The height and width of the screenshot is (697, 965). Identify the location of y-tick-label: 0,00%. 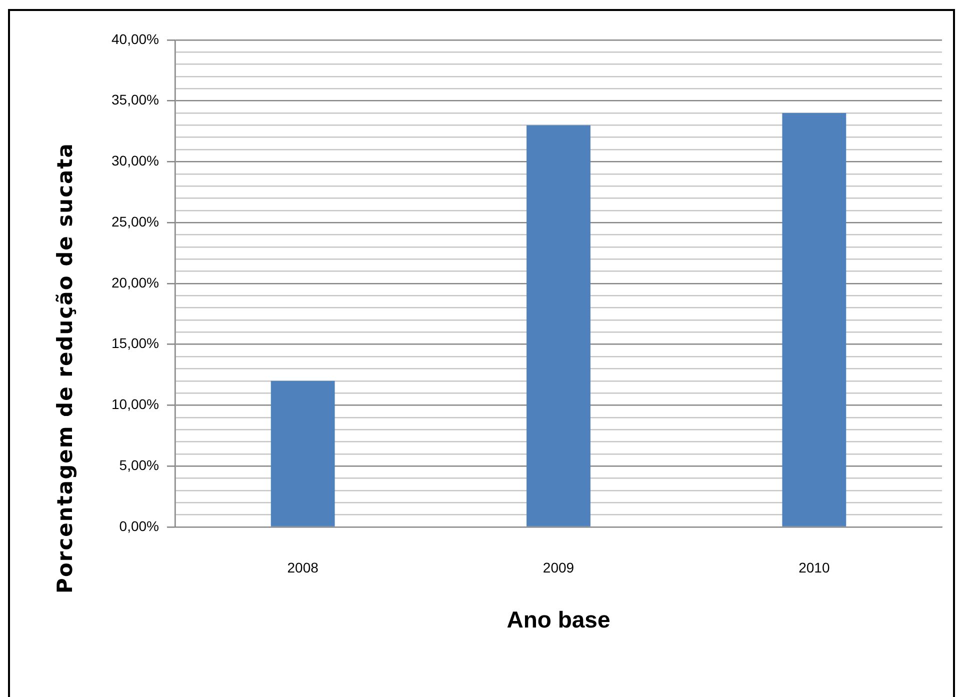
(139, 526).